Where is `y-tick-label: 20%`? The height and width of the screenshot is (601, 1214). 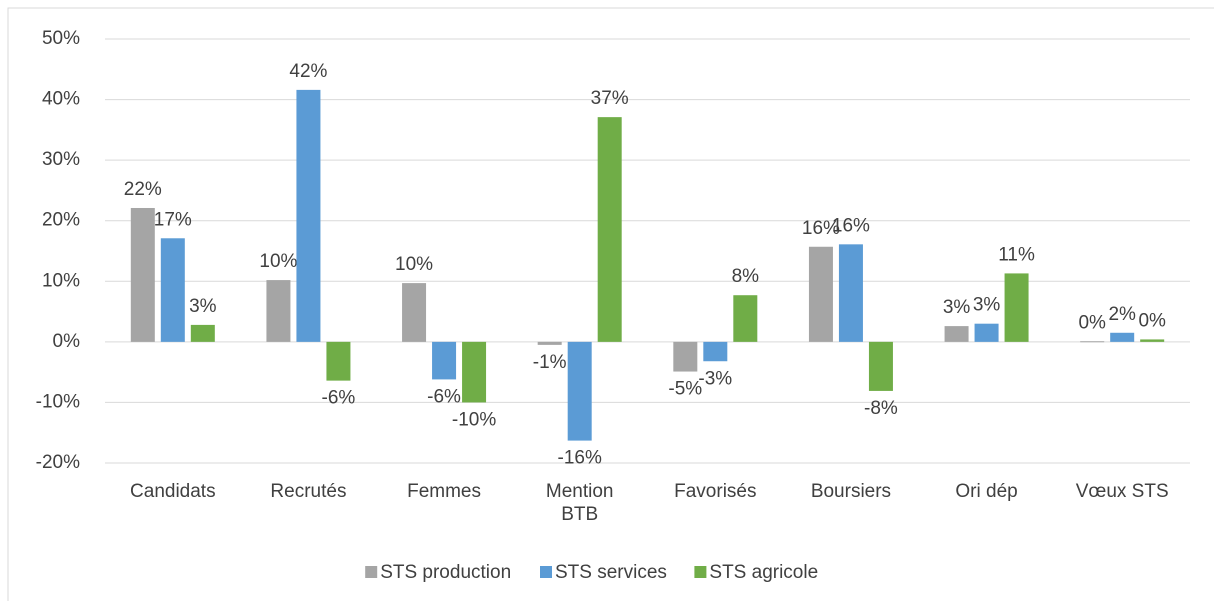 y-tick-label: 20% is located at coordinates (61, 220).